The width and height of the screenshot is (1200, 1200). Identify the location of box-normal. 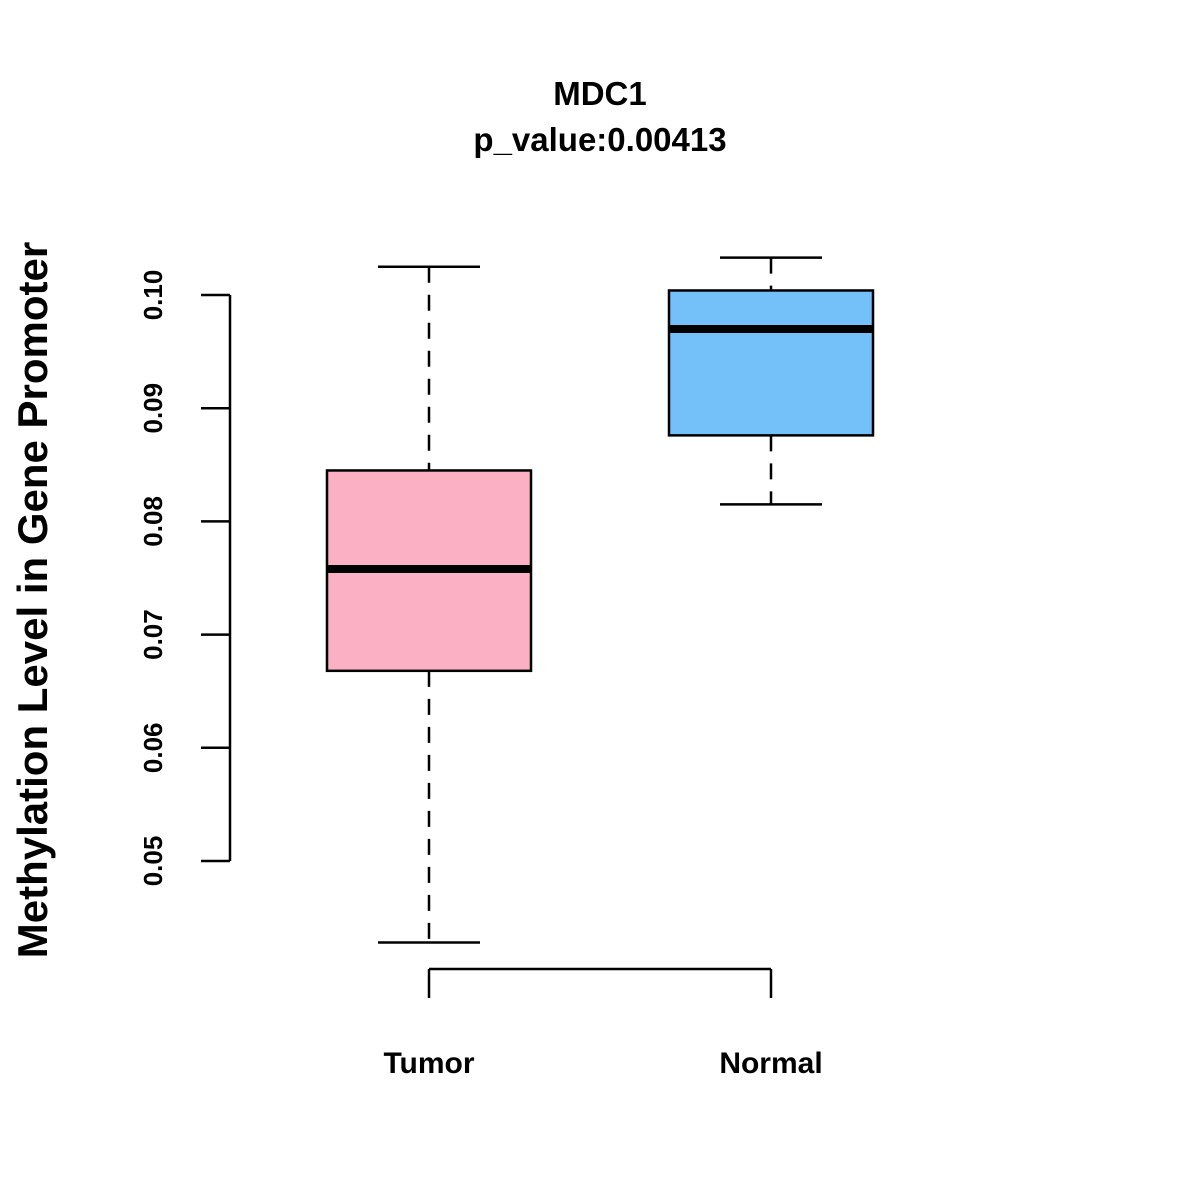
(771, 381).